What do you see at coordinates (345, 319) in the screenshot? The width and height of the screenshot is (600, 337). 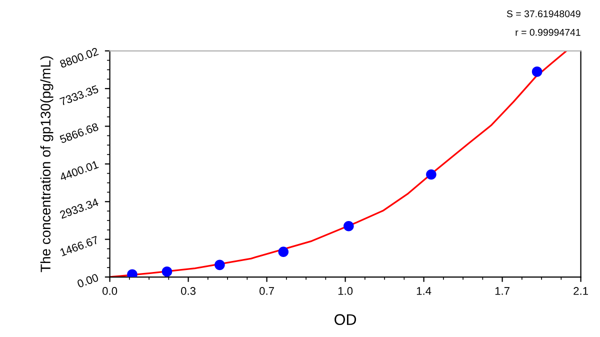 I see `x-axis-title: OD` at bounding box center [345, 319].